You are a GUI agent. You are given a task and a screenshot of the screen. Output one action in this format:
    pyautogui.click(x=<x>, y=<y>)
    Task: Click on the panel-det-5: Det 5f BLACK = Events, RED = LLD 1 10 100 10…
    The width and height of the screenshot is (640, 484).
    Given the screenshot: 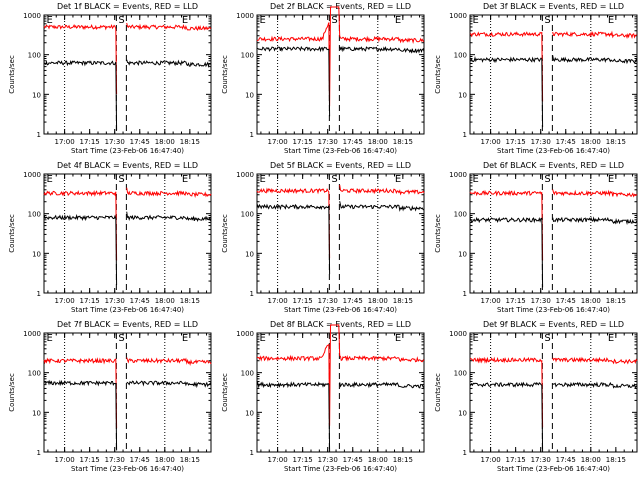 What is the action you would take?
    pyautogui.click(x=323, y=237)
    